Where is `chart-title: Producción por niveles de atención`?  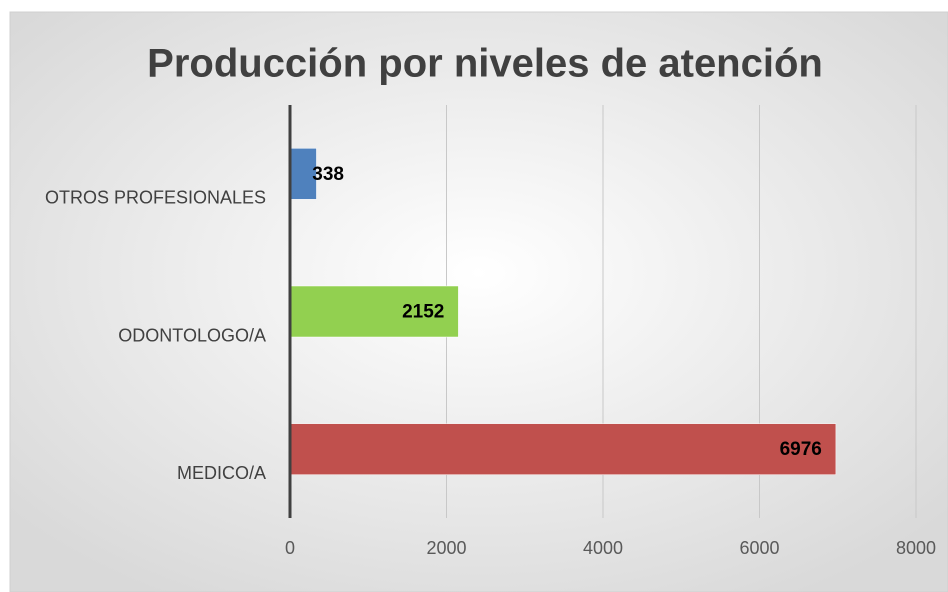
chart-title: Producción por niveles de atención is located at coordinates (485, 64).